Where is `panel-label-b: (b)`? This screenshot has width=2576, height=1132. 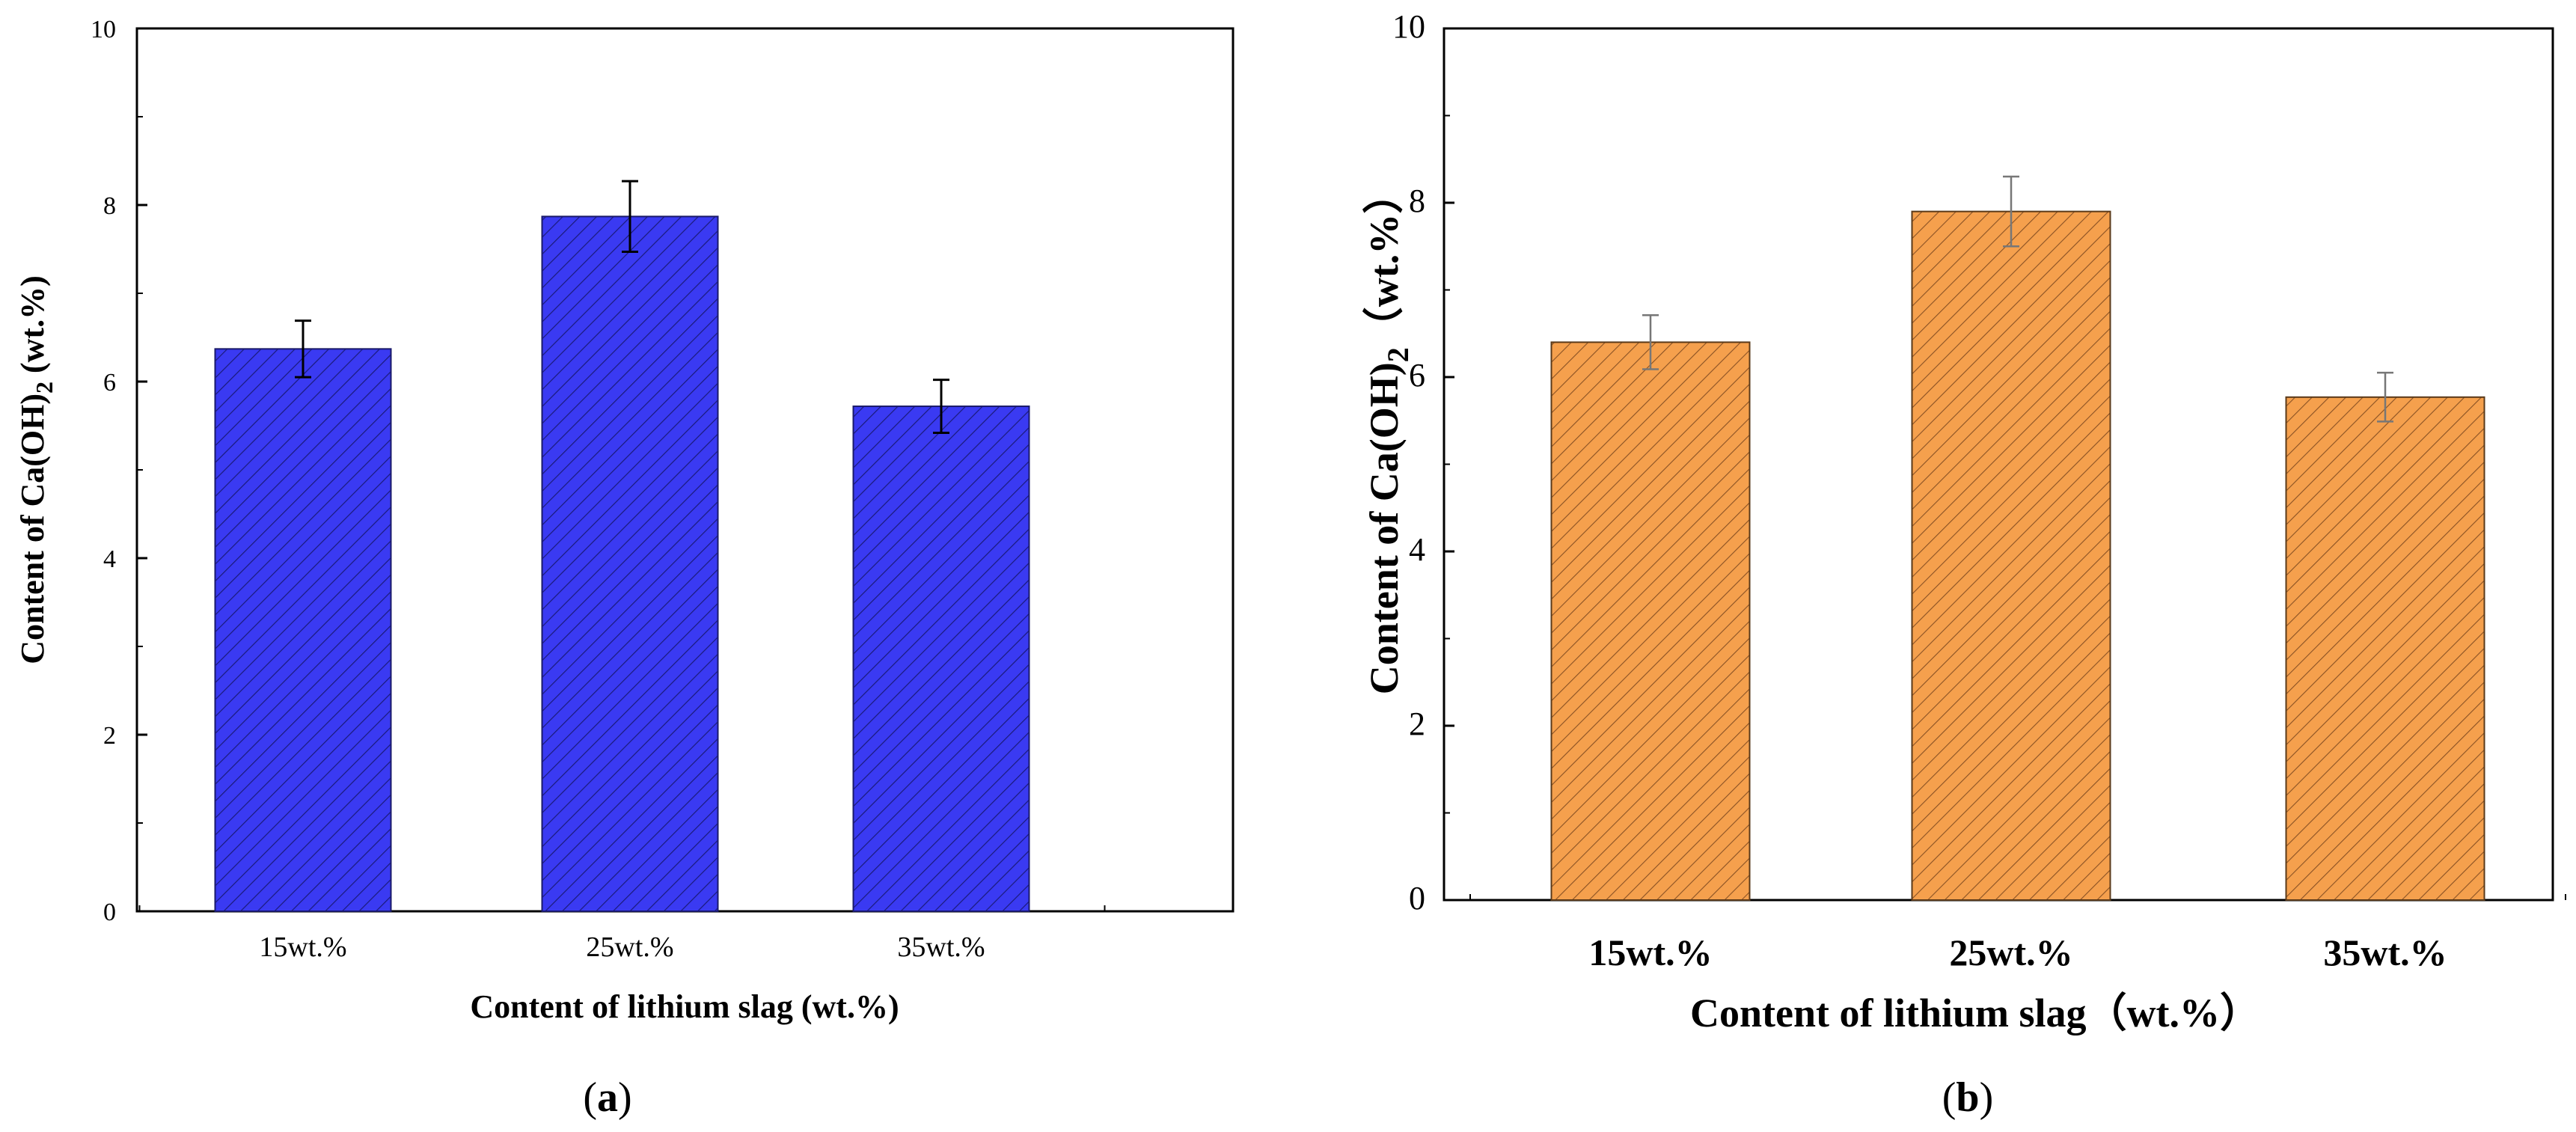
panel-label-b: (b) is located at coordinates (1967, 1097).